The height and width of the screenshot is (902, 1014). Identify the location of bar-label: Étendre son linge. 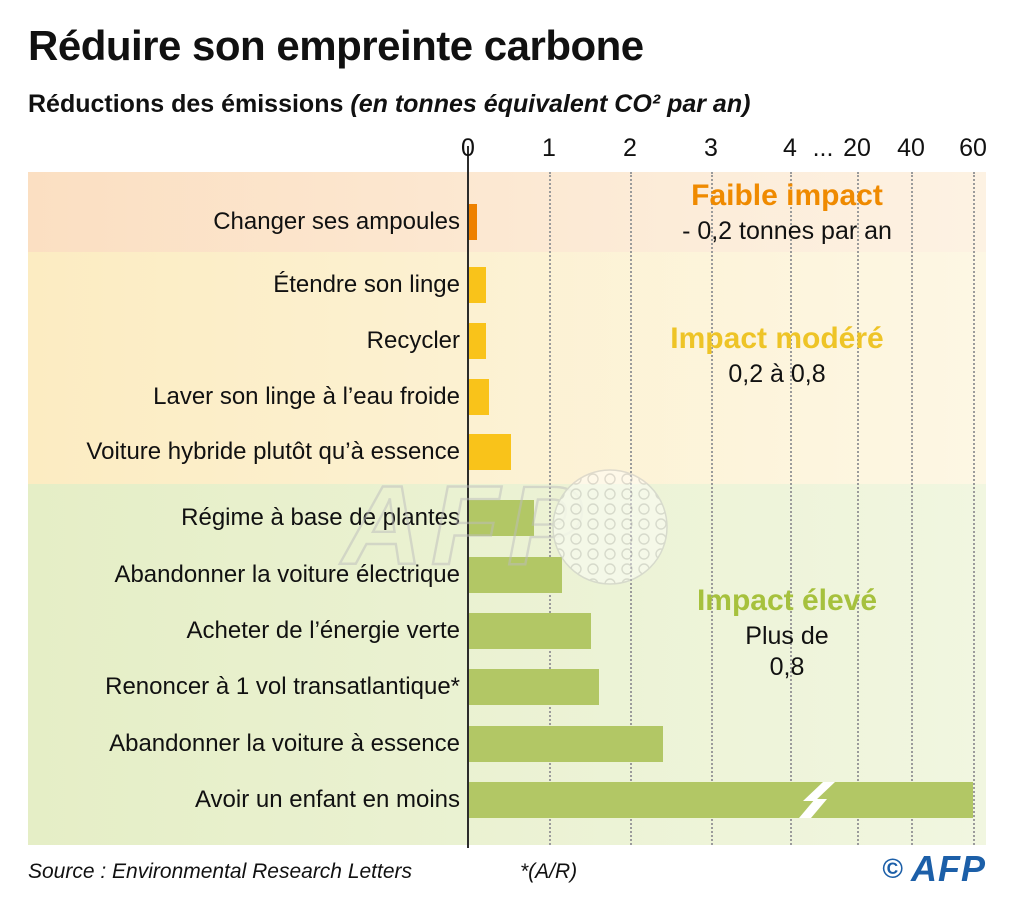
(366, 284).